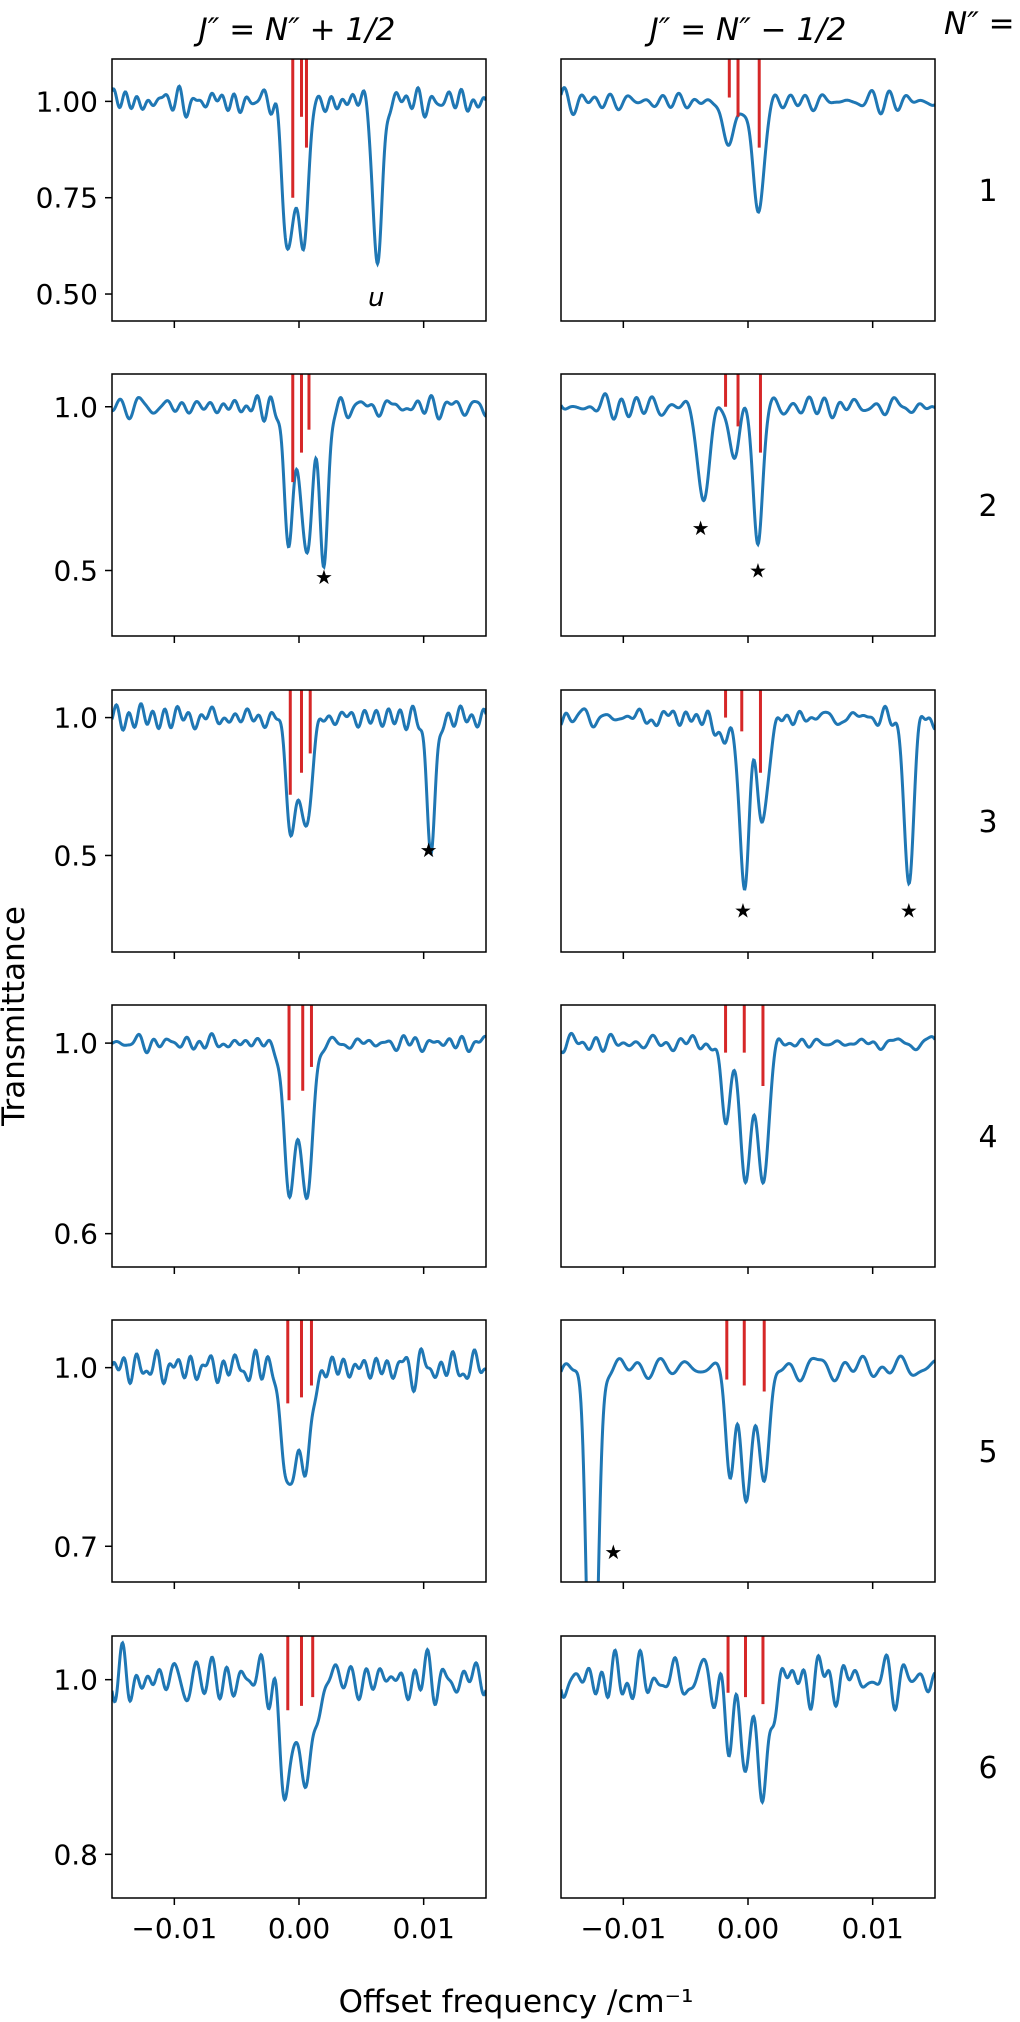 This screenshot has width=1020, height=2022. Describe the element at coordinates (75, 1234) in the screenshot. I see `y-tick-label: 0.6` at that location.